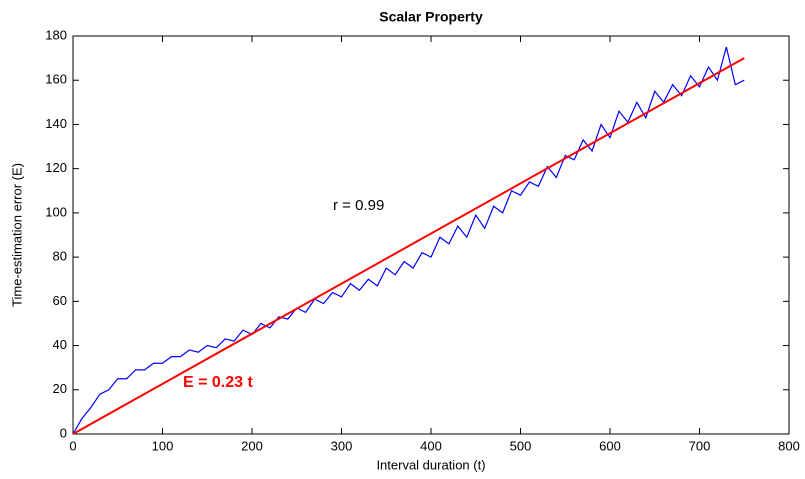 The width and height of the screenshot is (805, 479). I want to click on x-tick-label: 300, so click(342, 445).